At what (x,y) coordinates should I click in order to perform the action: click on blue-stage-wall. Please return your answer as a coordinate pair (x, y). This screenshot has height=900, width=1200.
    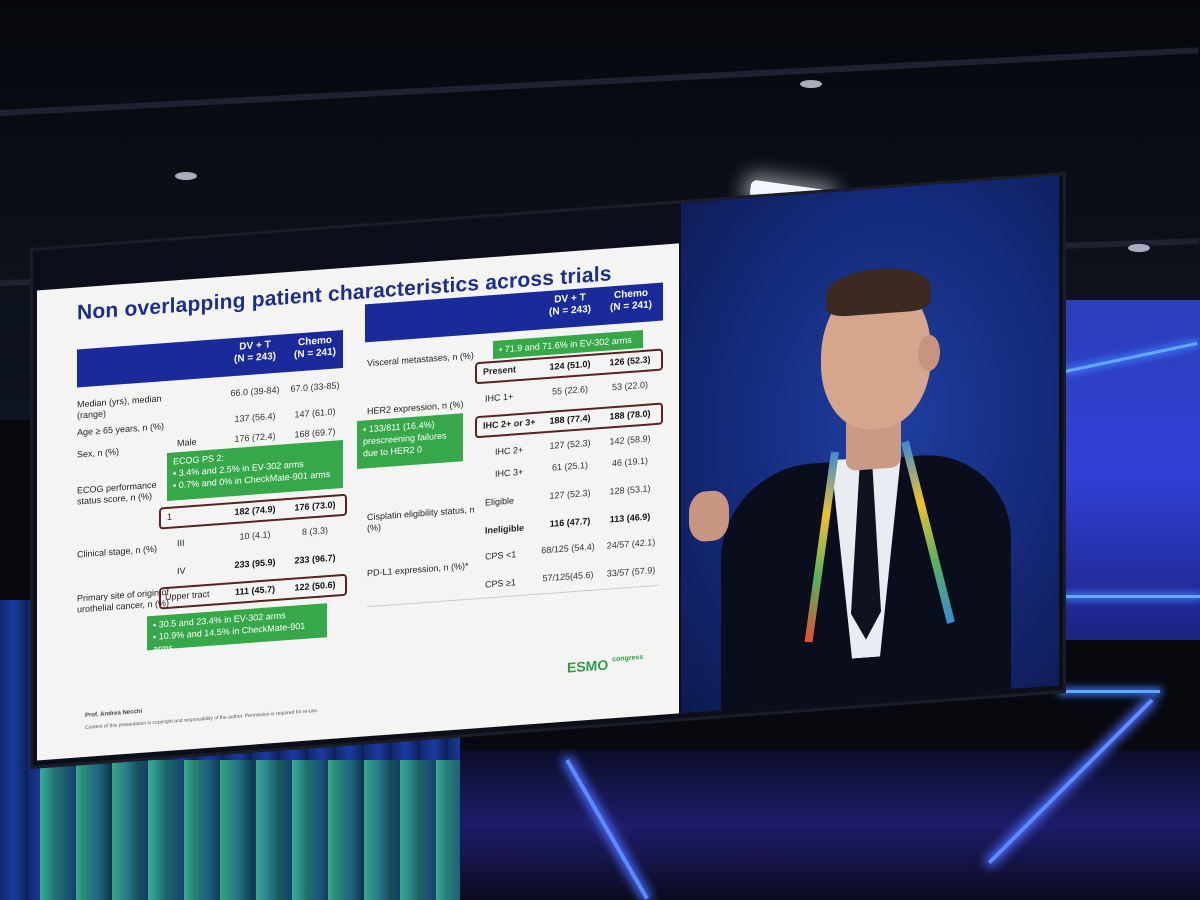
    Looking at the image, I should click on (1125, 470).